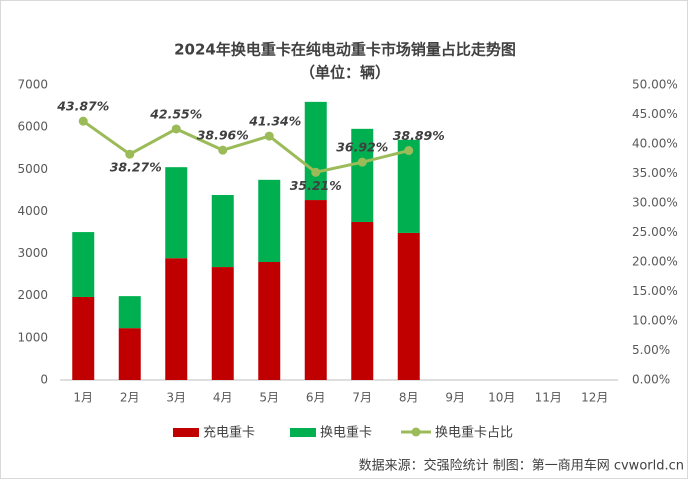 Image resolution: width=689 pixels, height=480 pixels. I want to click on y2-tick-label: 40.00%, so click(655, 144).